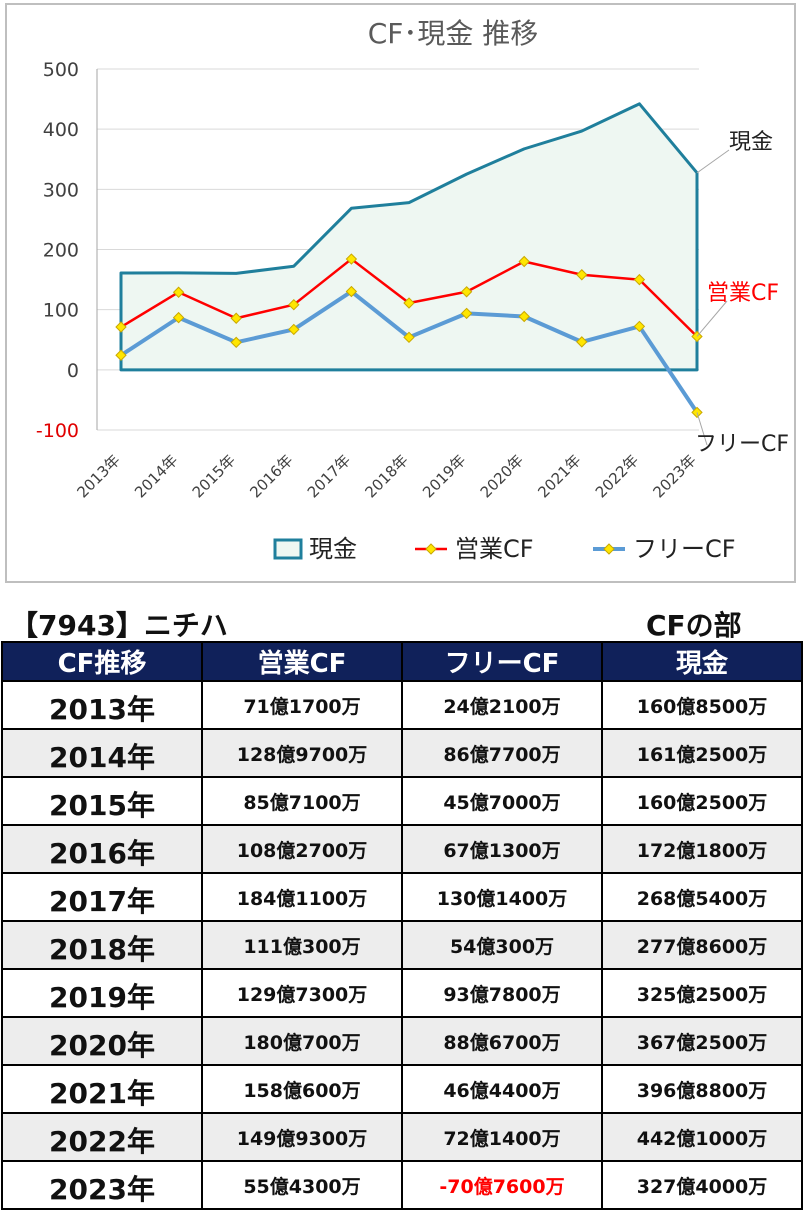 The image size is (803, 1210). What do you see at coordinates (502, 1137) in the screenshot?
I see `free-cf-cell: 72億1400万` at bounding box center [502, 1137].